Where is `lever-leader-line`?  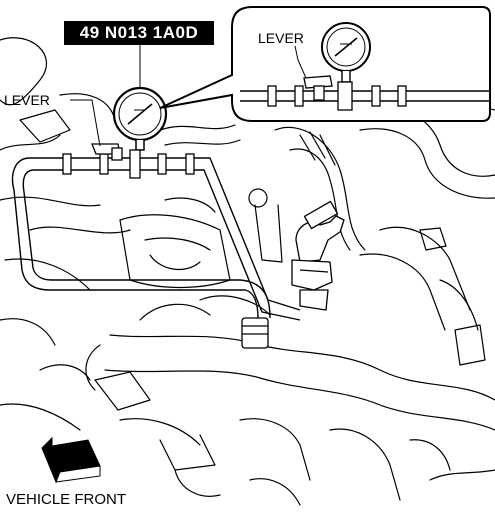 lever-leader-line is located at coordinates (85, 123).